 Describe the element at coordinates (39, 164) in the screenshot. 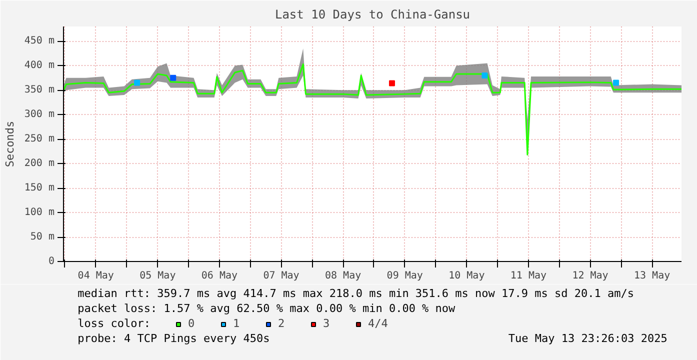

I see `y-tick-label: 200 m` at that location.